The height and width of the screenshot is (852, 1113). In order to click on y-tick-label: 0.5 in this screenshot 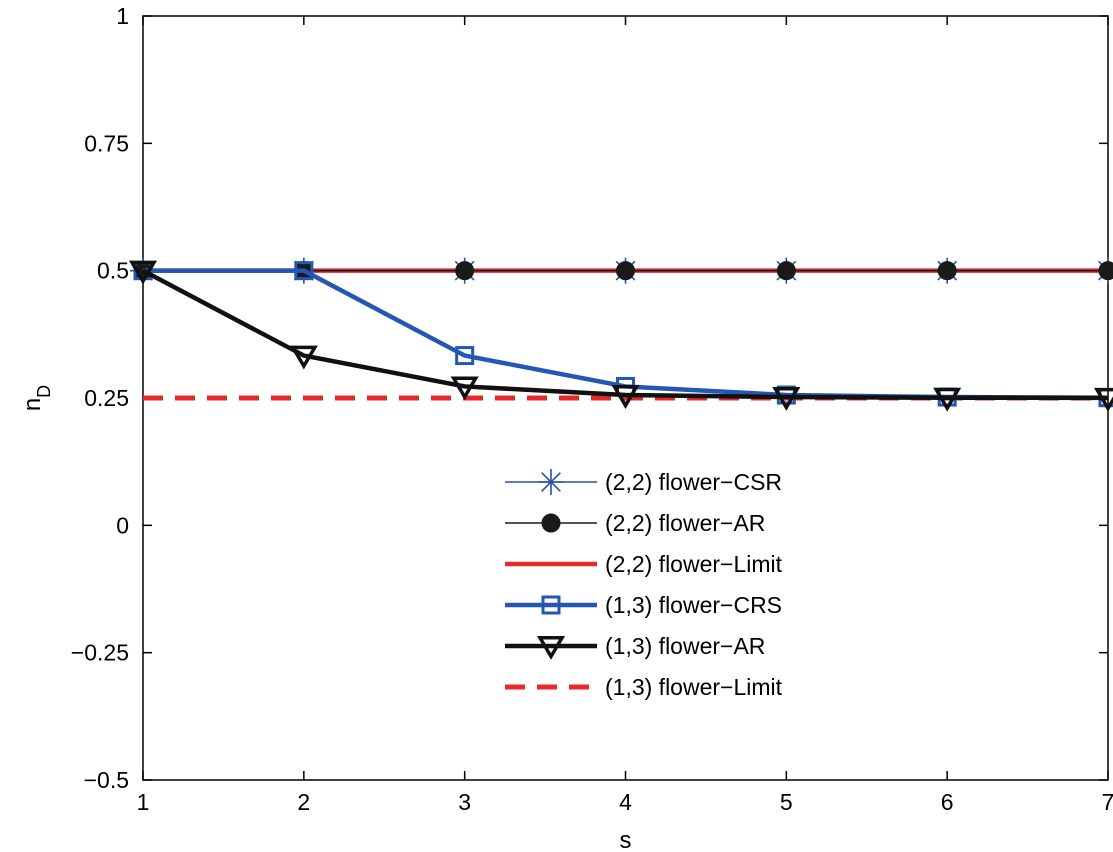, I will do `click(113, 271)`.